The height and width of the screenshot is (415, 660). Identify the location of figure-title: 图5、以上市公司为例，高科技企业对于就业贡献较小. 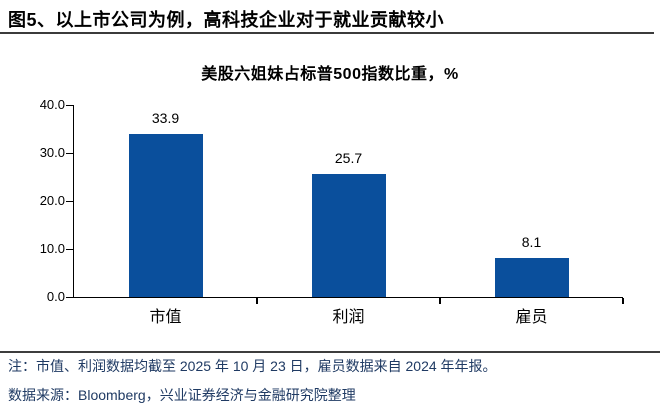
(226, 20).